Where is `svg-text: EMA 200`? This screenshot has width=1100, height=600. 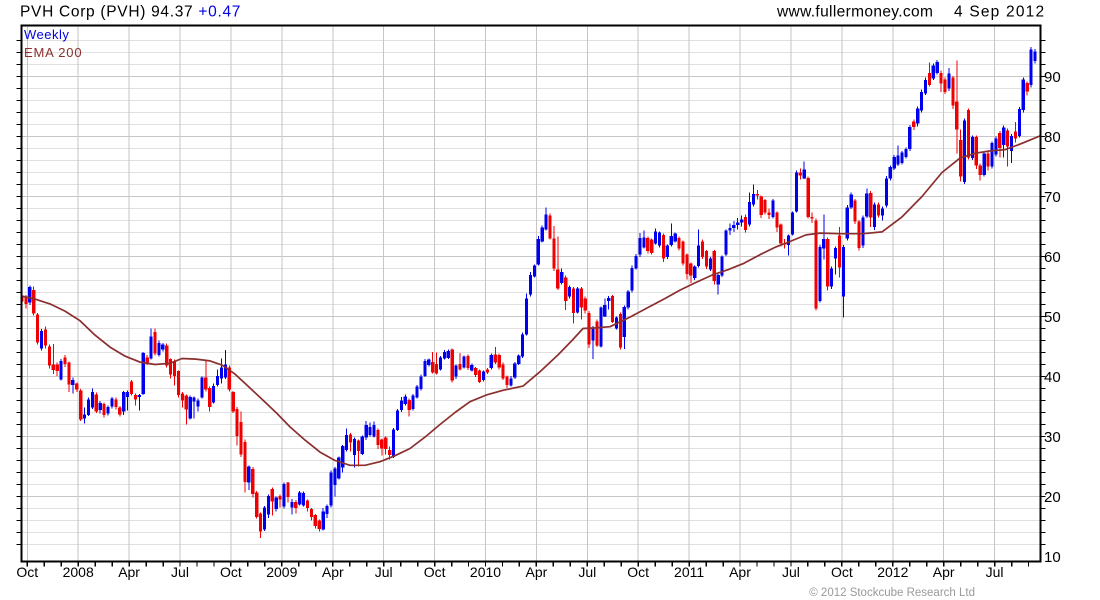
svg-text: EMA 200 is located at coordinates (53, 52).